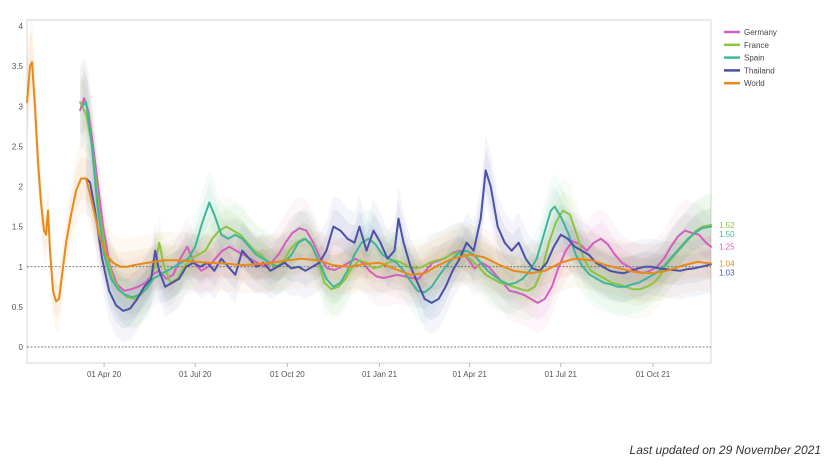 Image resolution: width=831 pixels, height=467 pixels. What do you see at coordinates (725, 450) in the screenshot?
I see `last-updated-note: Last updated on 29 November 2021` at bounding box center [725, 450].